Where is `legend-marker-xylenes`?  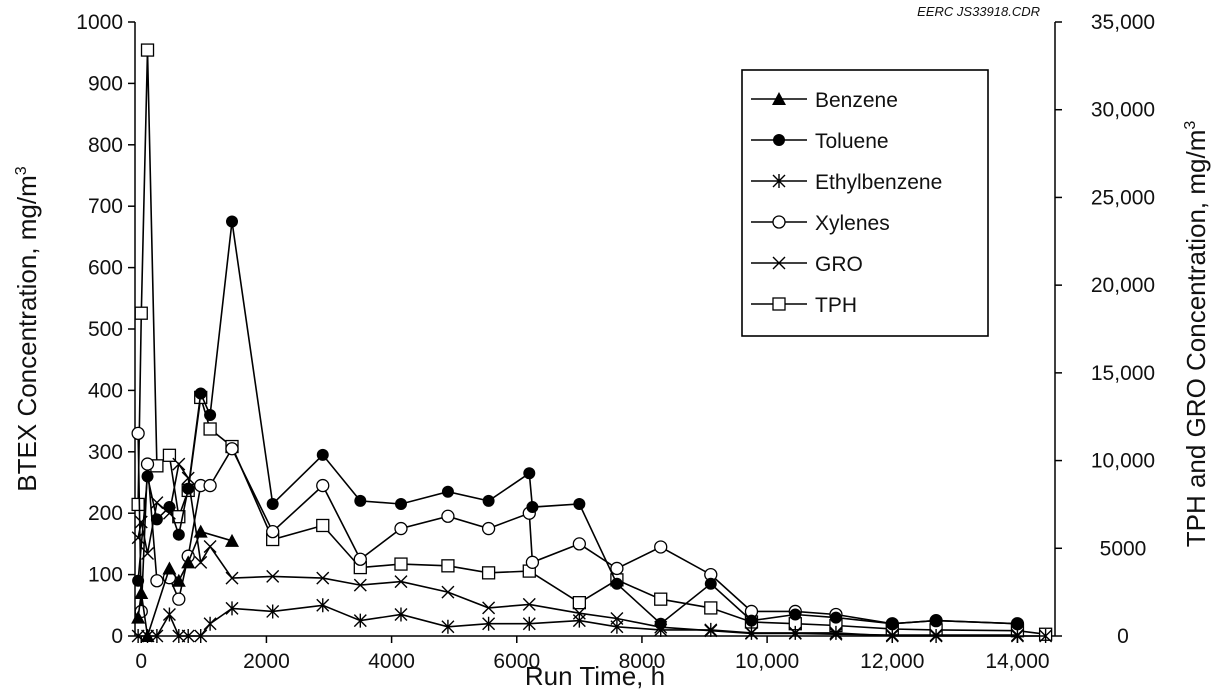
legend-marker-xylenes is located at coordinates (779, 222).